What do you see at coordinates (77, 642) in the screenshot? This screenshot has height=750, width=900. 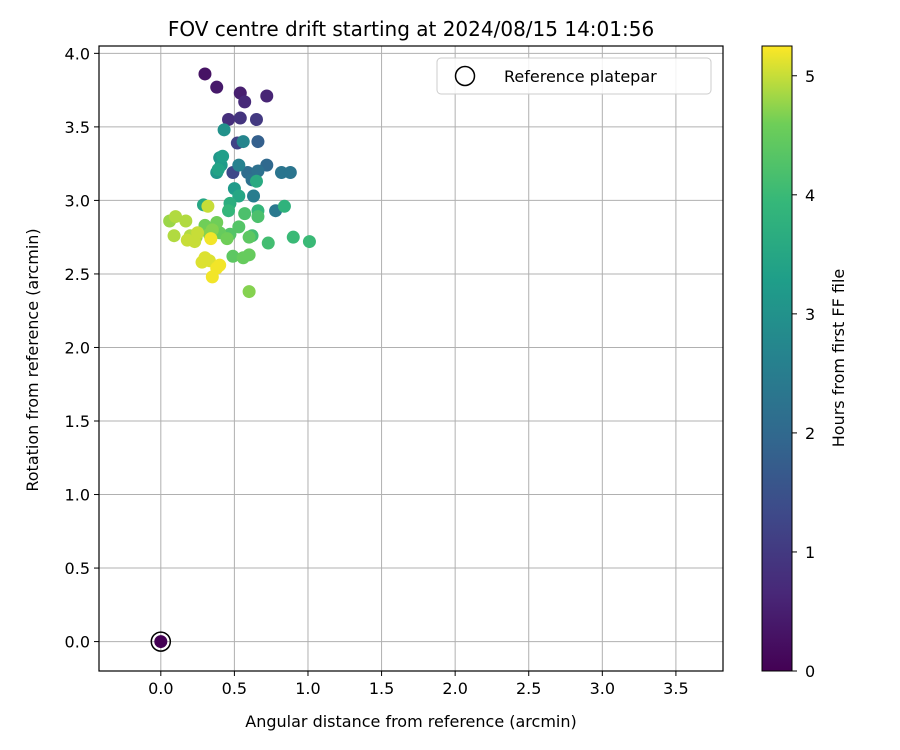 I see `y-tick-label: 0.0` at bounding box center [77, 642].